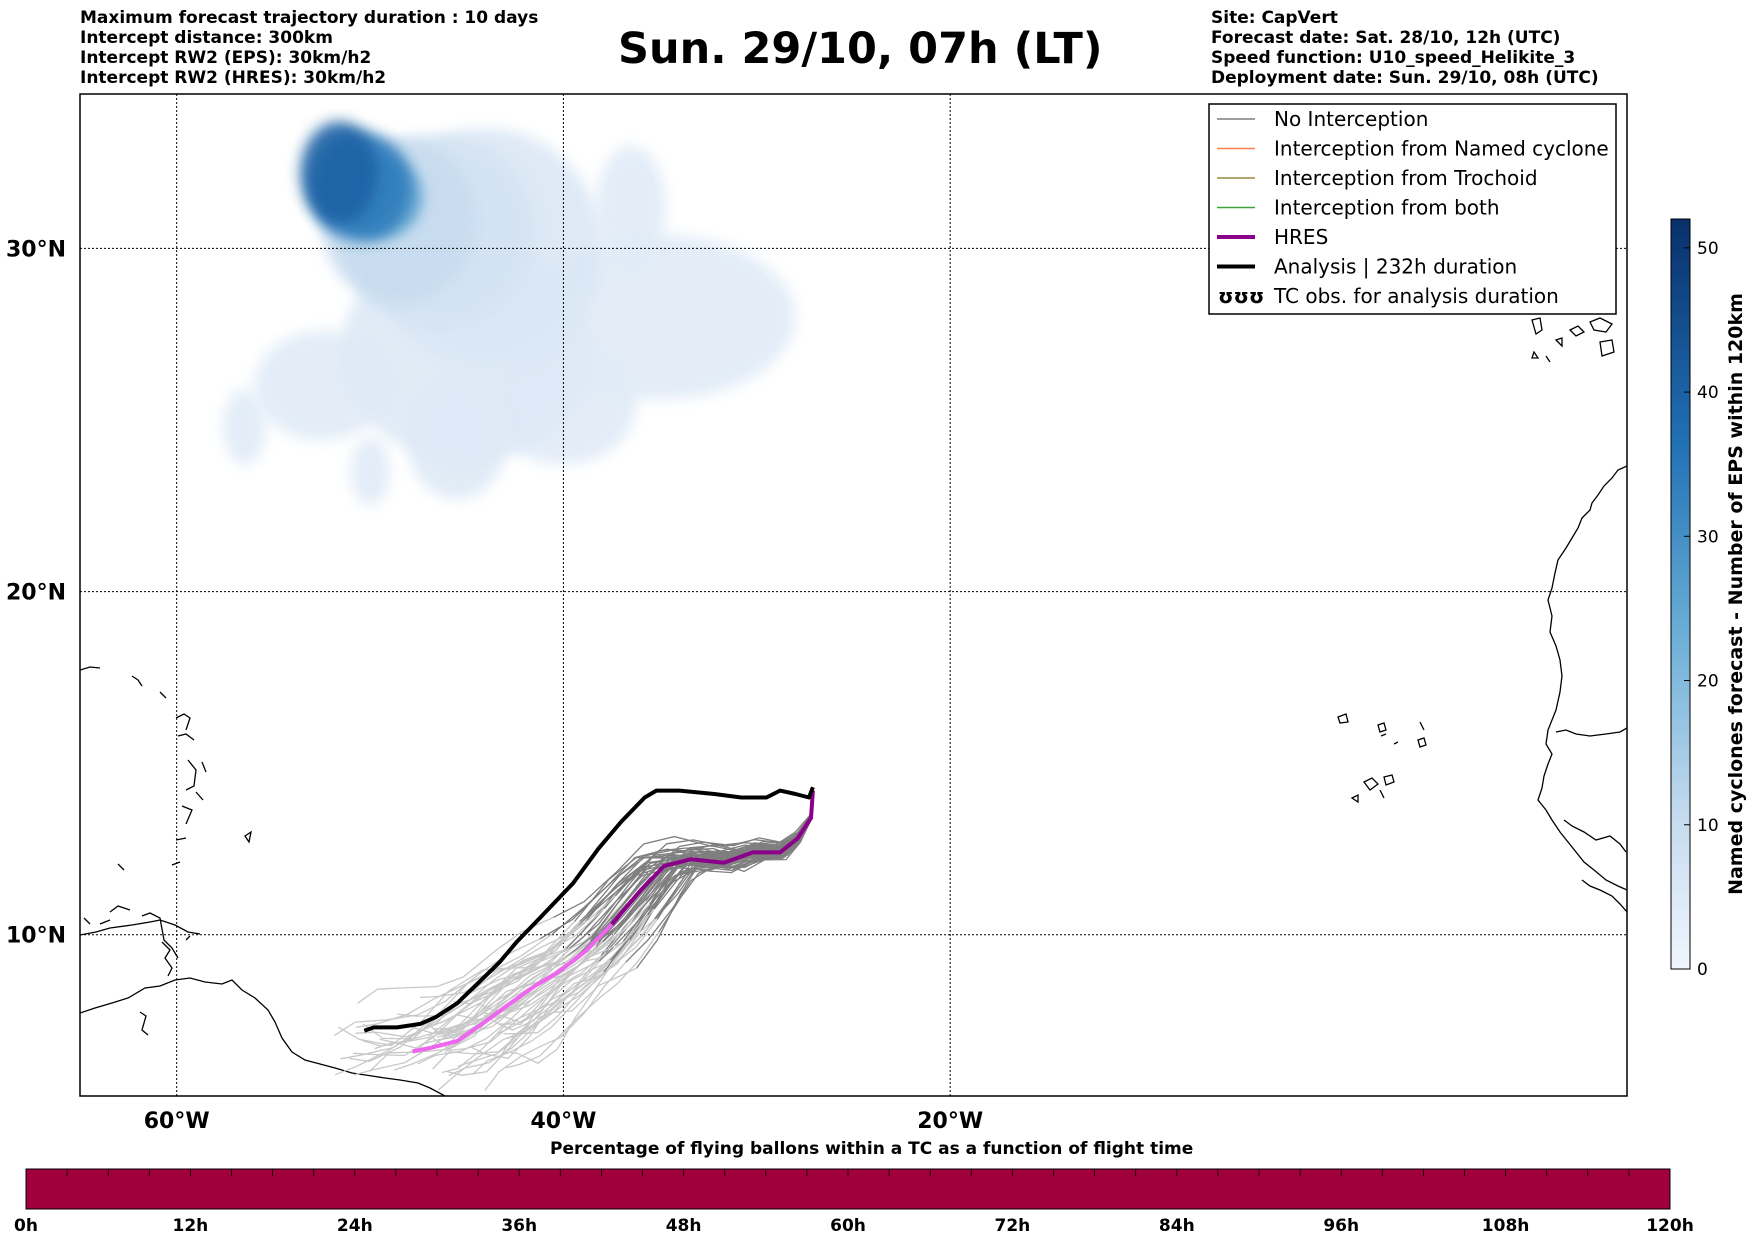 This screenshot has width=1752, height=1241. I want to click on legend-label: Interception from Named cyclone, so click(1441, 149).